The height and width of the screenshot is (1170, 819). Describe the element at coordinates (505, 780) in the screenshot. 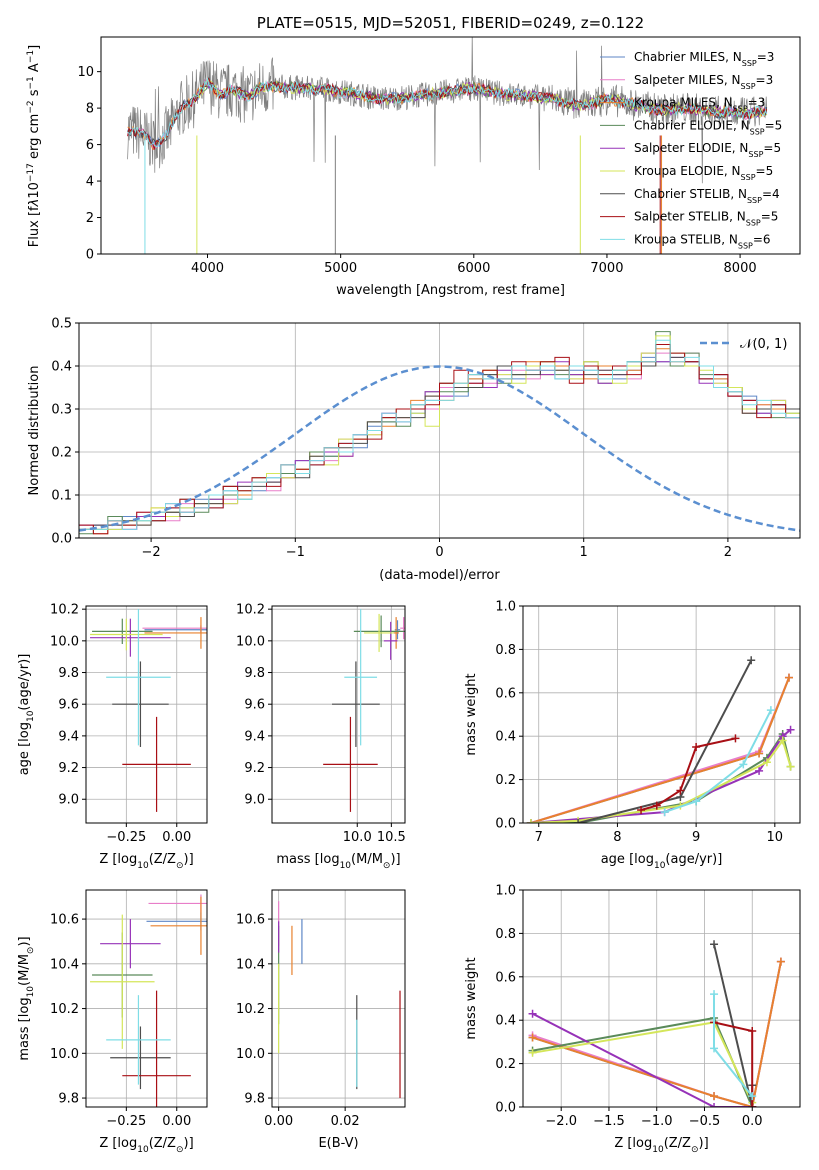

I see `massweight-vs-age-y-tick-label: 0.2` at that location.